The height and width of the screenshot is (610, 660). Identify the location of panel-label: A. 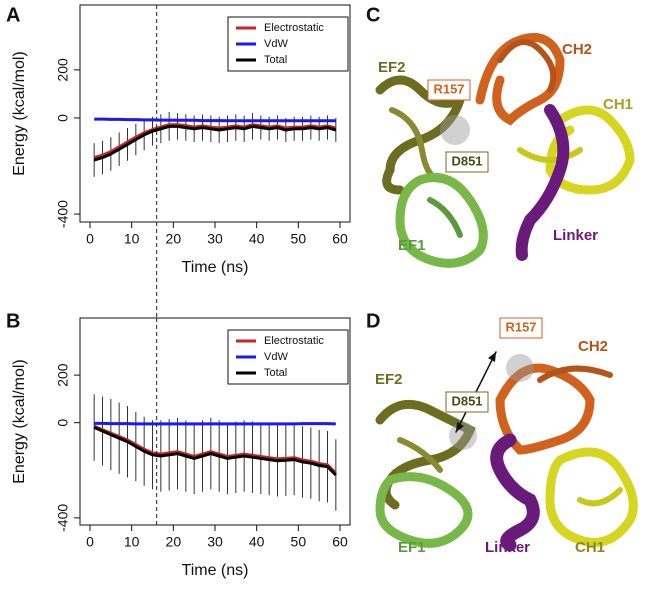
(13, 15).